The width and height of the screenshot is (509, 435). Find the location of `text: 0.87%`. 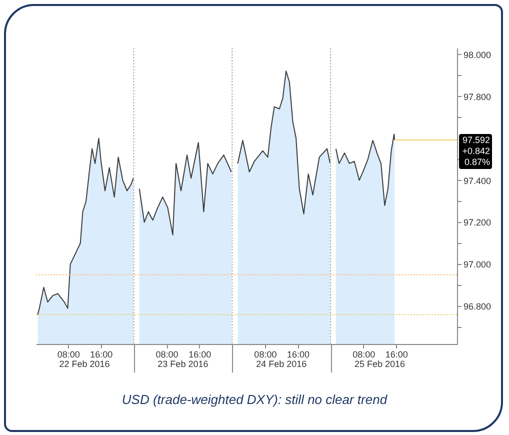

text: 0.87% is located at coordinates (477, 161).